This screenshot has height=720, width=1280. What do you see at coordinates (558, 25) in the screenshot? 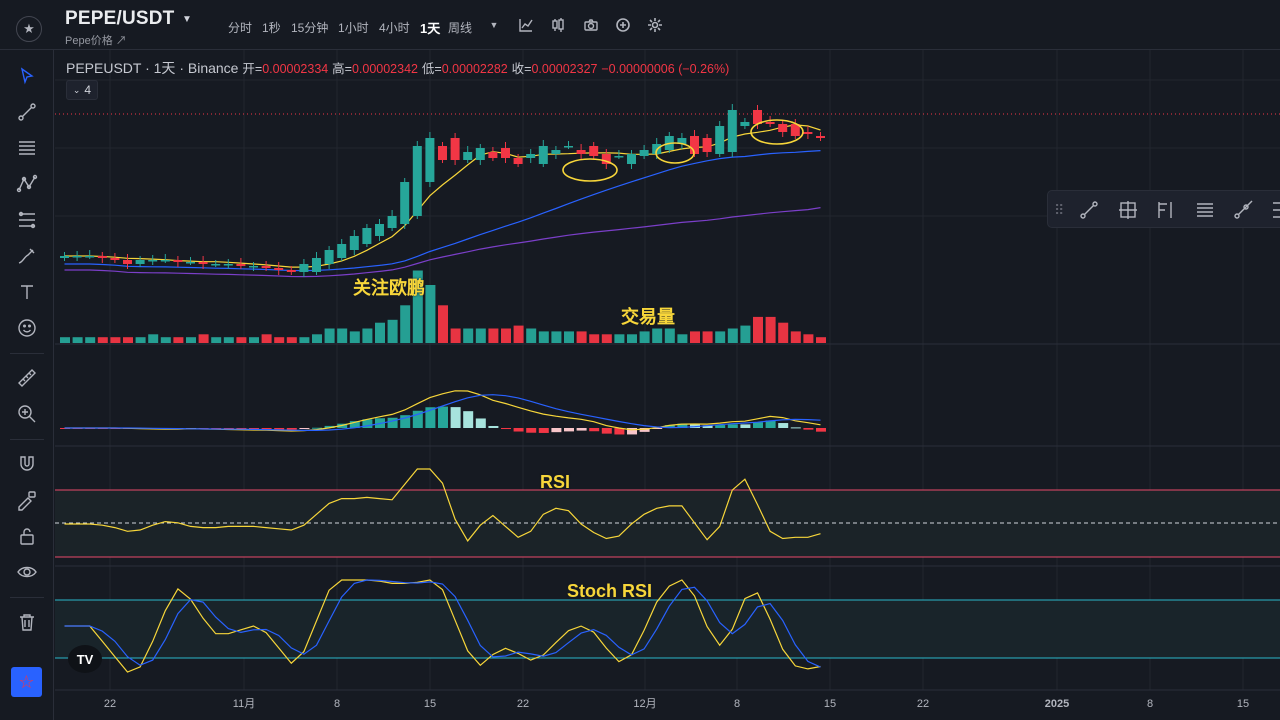
I see `candle-type-icon` at bounding box center [558, 25].